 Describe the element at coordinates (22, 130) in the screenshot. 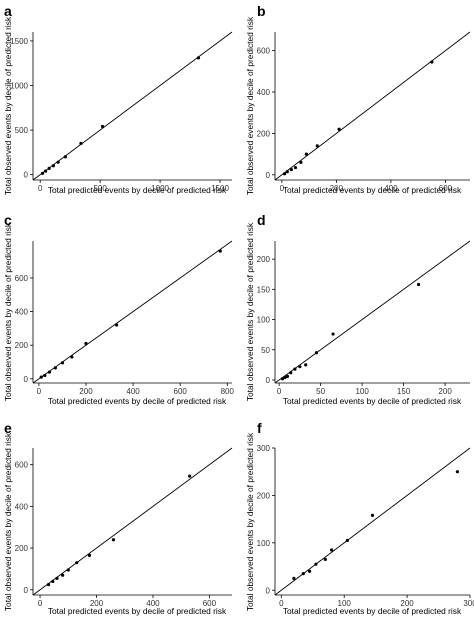

I see `y-tick-label: 500` at that location.